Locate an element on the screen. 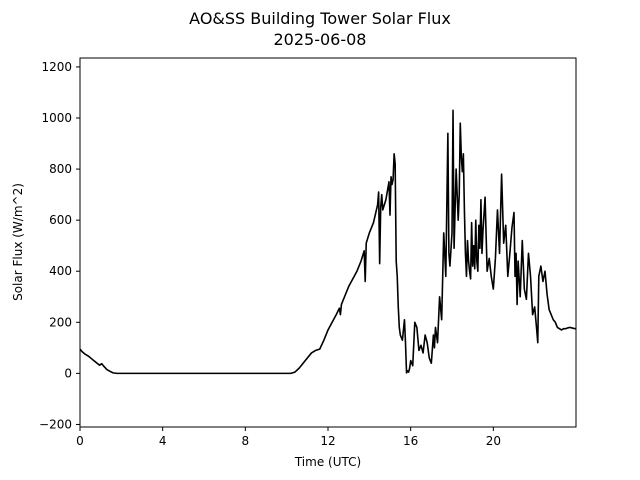 This screenshot has height=480, width=640. y-axis-label: Solar Flux (W/m^2) is located at coordinates (18, 242).